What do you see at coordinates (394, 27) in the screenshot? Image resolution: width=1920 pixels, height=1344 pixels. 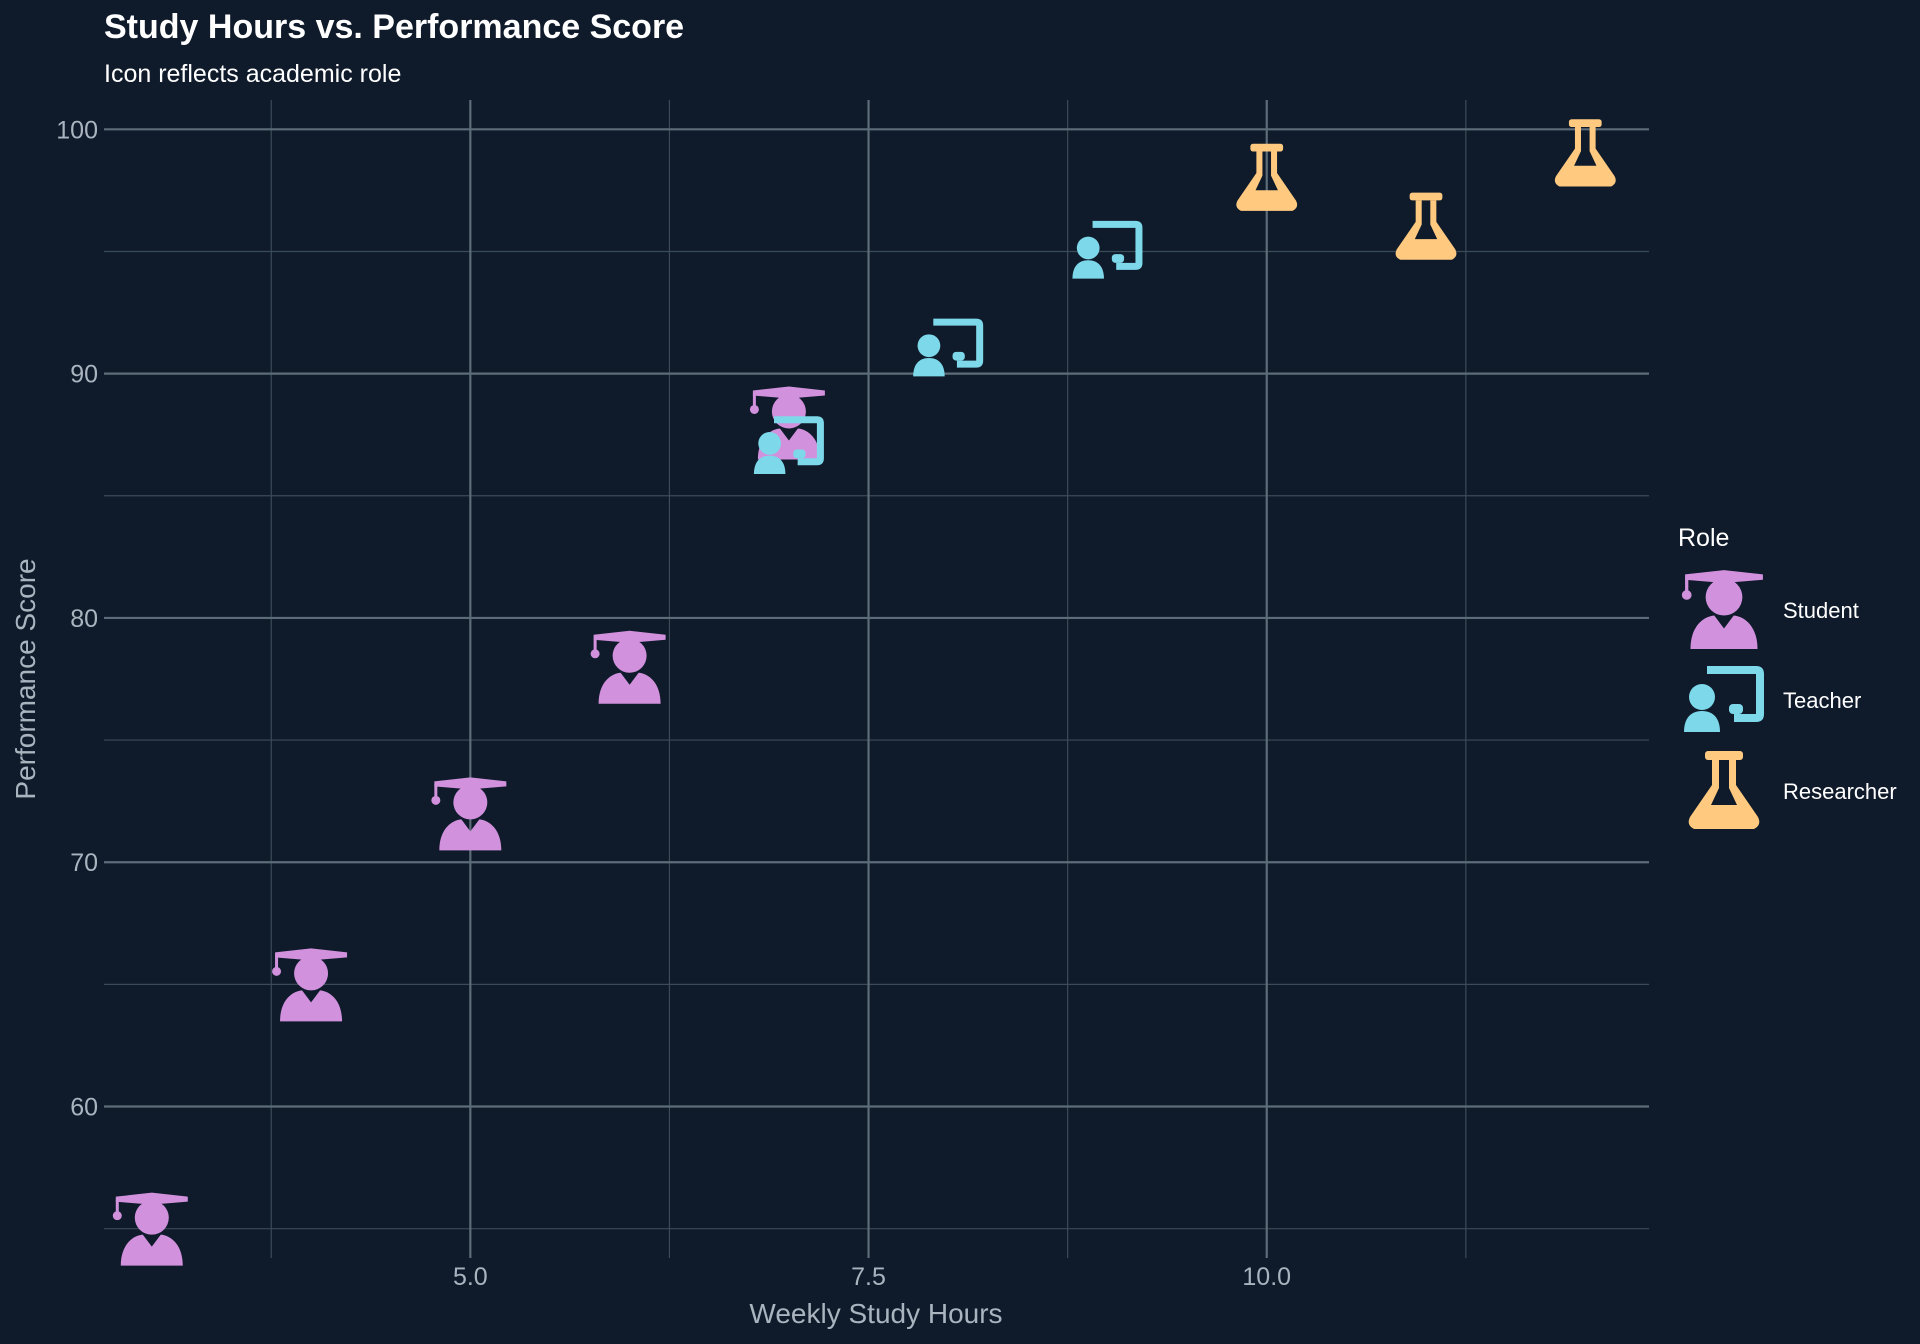 I see `chart-title: Study Hours vs. Performance Score` at bounding box center [394, 27].